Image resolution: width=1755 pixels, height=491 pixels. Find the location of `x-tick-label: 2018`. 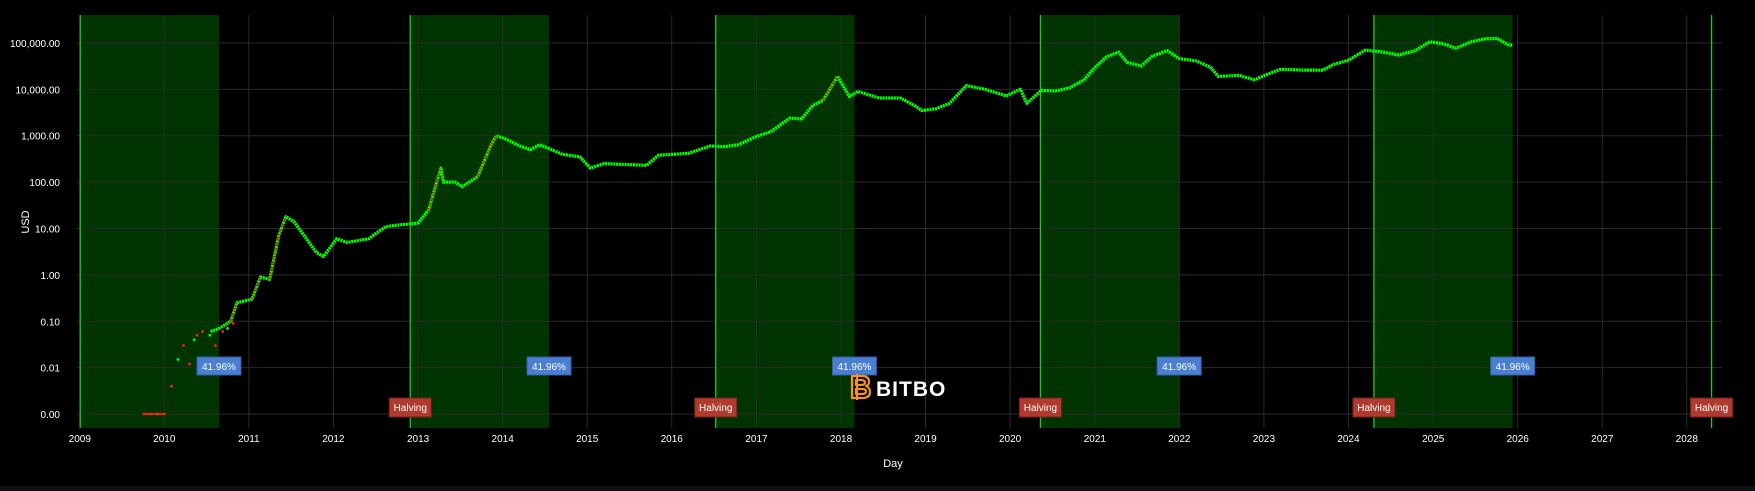

x-tick-label: 2018 is located at coordinates (841, 439).